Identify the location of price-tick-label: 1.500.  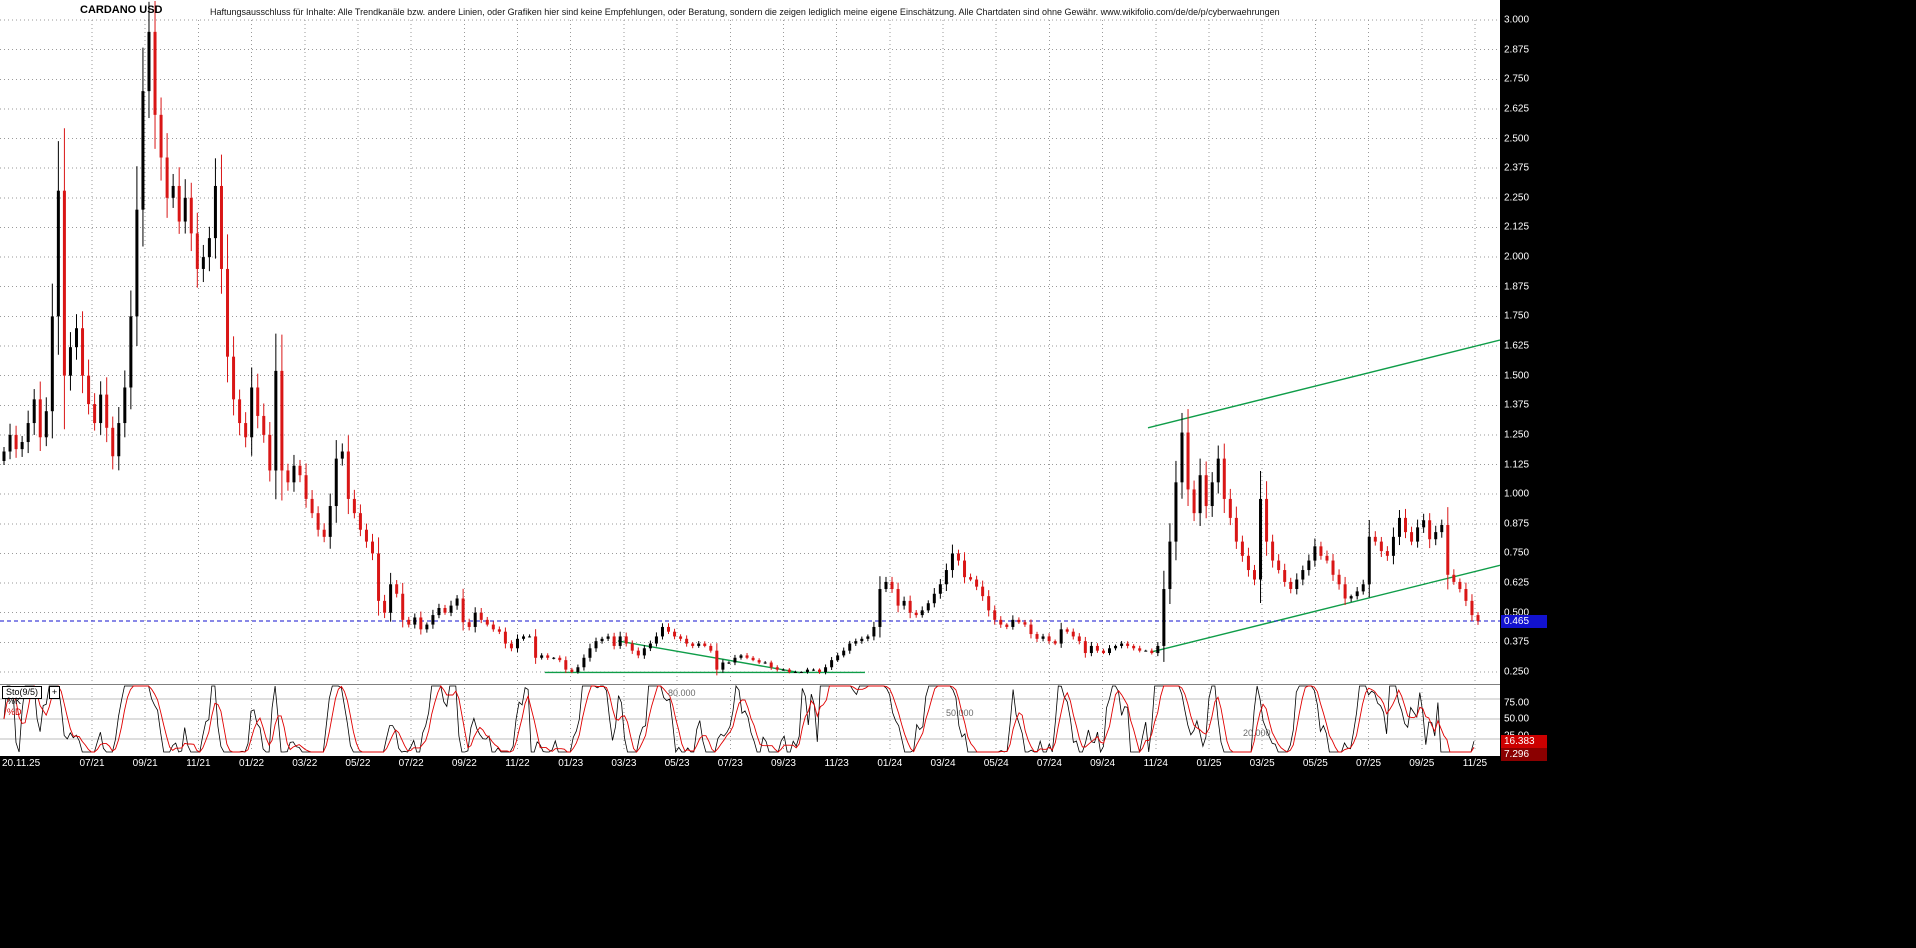
(1517, 376).